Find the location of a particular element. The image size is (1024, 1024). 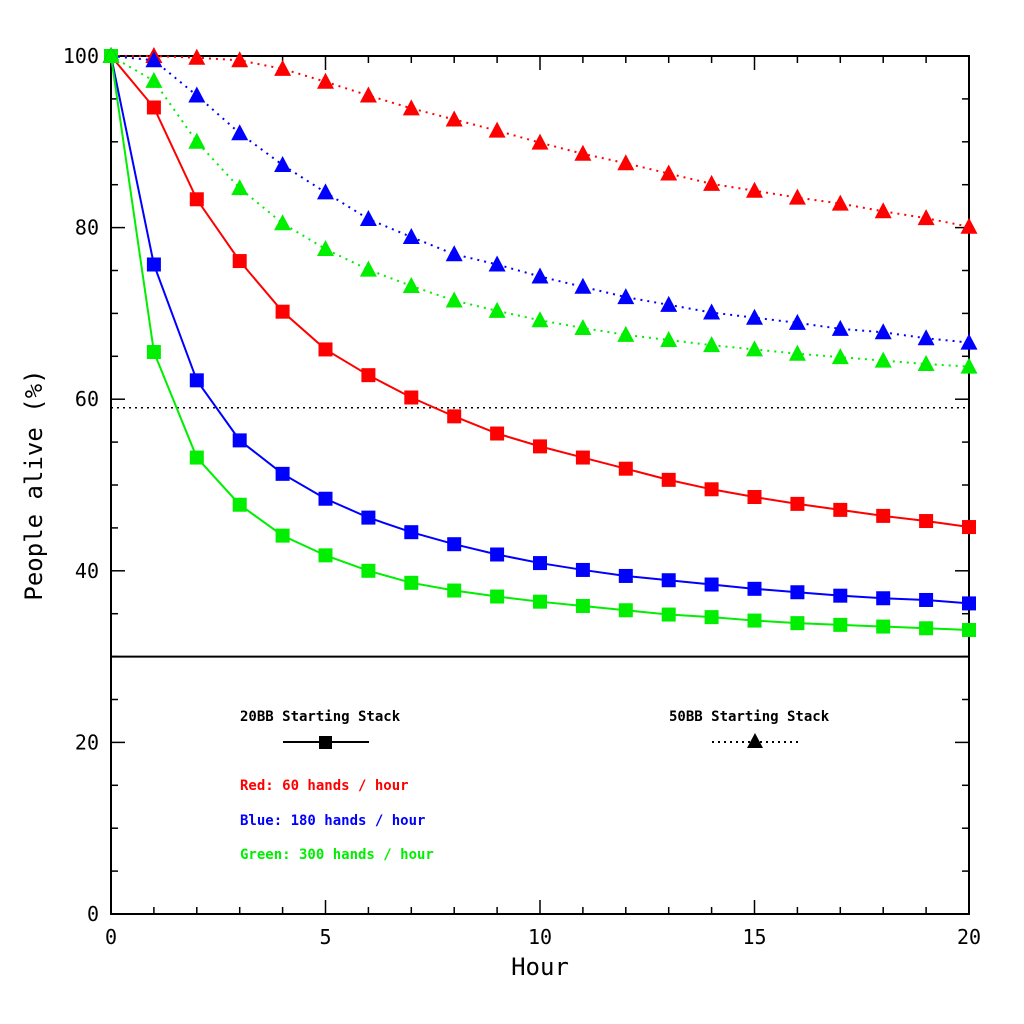

legend-green: Green: 300 hands / hour is located at coordinates (337, 855).